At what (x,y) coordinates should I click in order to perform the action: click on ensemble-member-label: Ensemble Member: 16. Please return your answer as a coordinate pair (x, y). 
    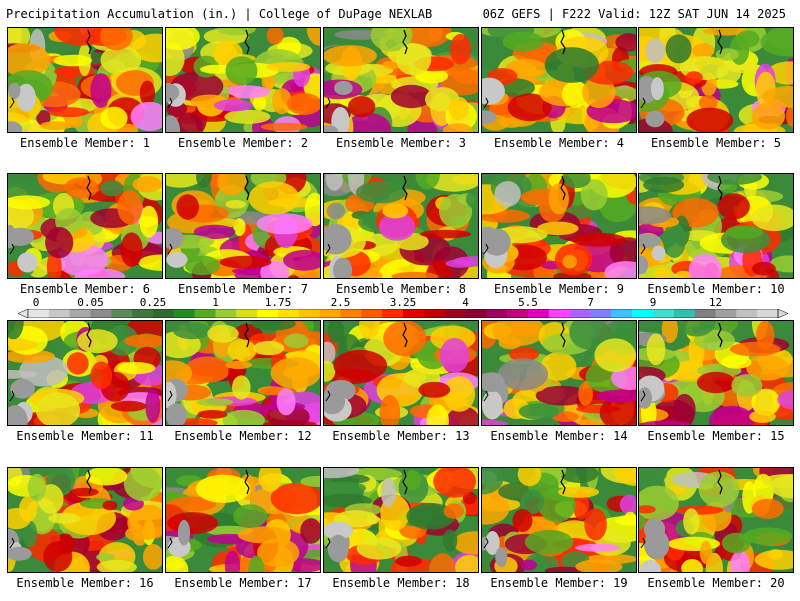
    Looking at the image, I should click on (85, 583).